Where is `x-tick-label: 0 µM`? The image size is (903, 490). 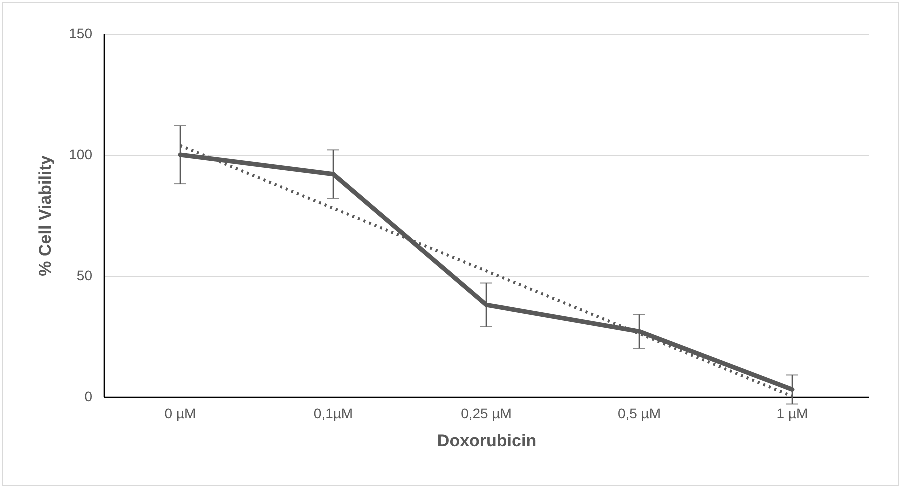 x-tick-label: 0 µM is located at coordinates (180, 414).